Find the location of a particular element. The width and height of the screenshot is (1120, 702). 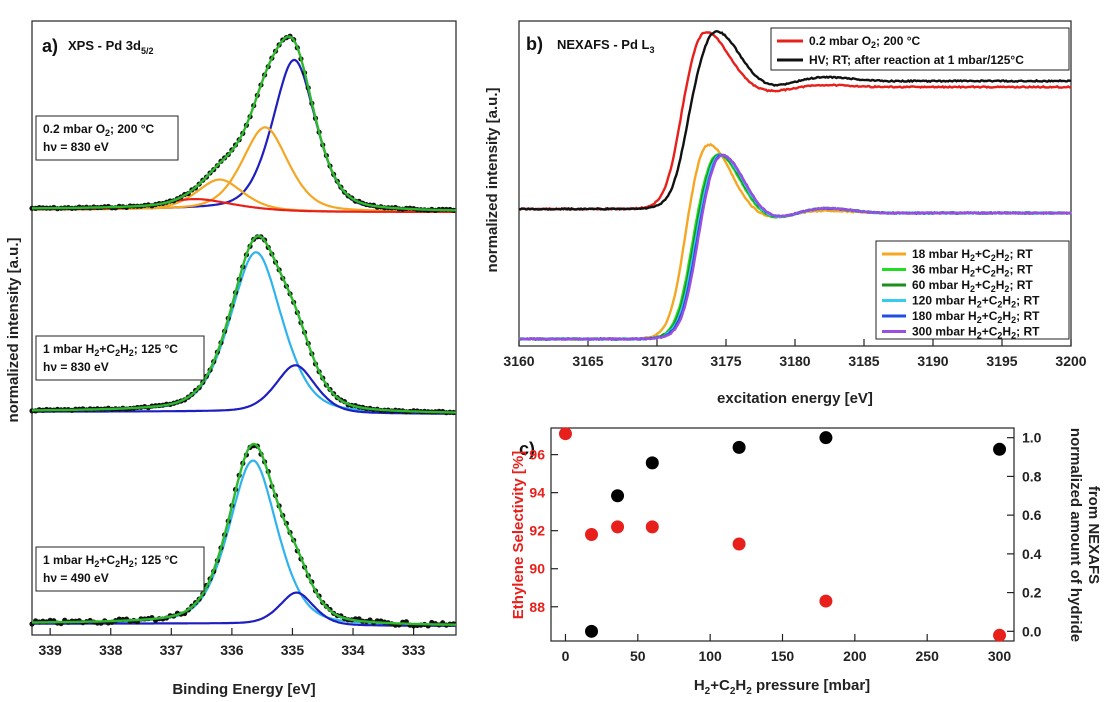

condition-box-3: 1 mbar H2+C2H2; 125 °C hν = 490 eV is located at coordinates (120, 569).